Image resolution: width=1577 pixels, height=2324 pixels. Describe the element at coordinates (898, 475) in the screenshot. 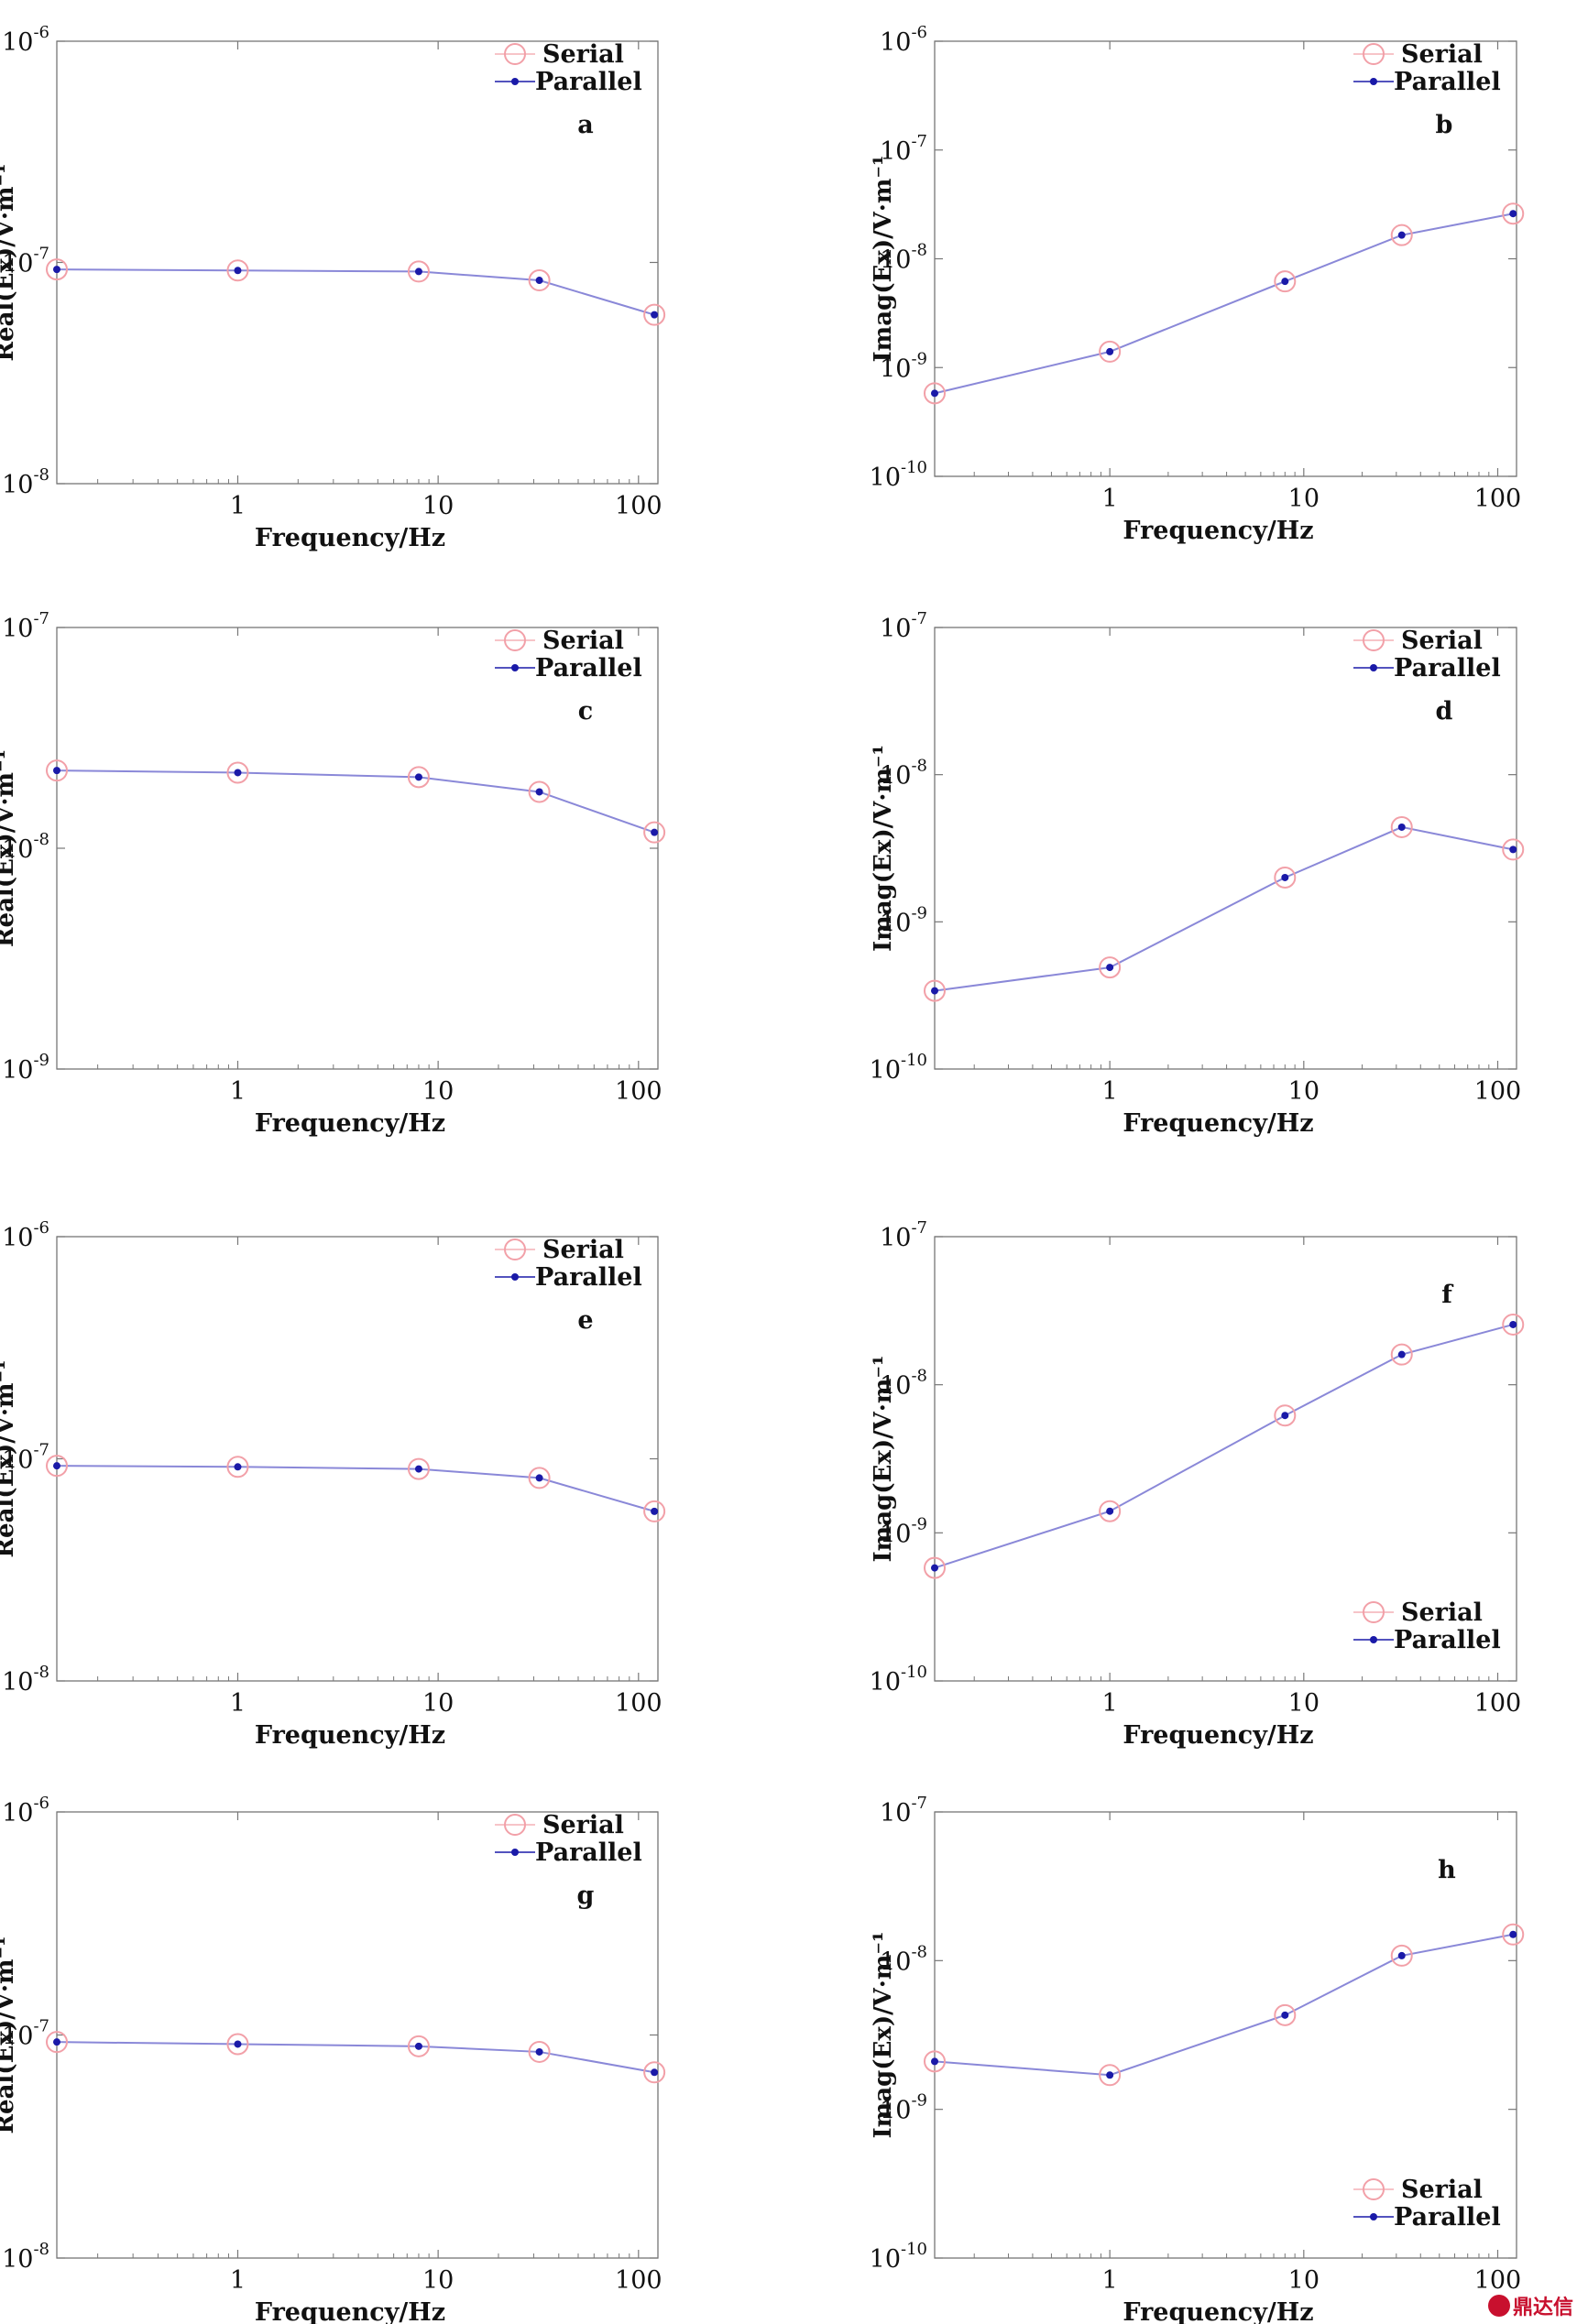

I see `y-tick-label: 10⁻¹⁰` at that location.